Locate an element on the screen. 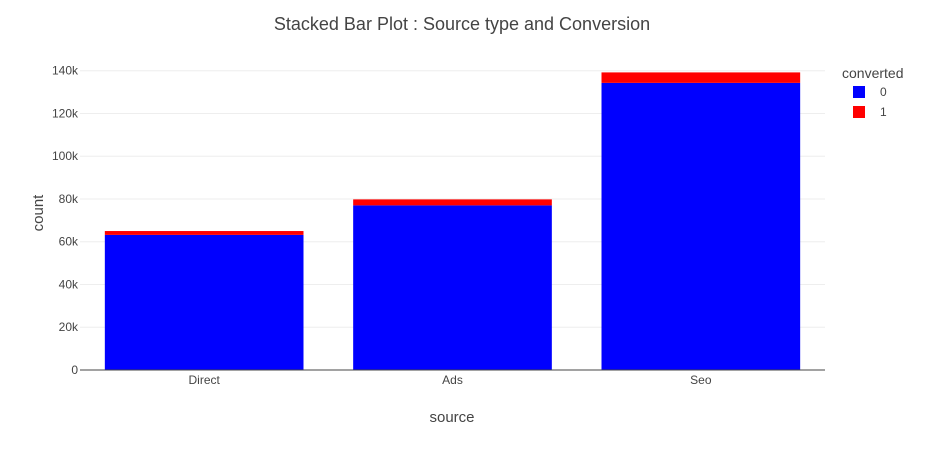 The height and width of the screenshot is (455, 925). legend-label: 1 is located at coordinates (883, 112).